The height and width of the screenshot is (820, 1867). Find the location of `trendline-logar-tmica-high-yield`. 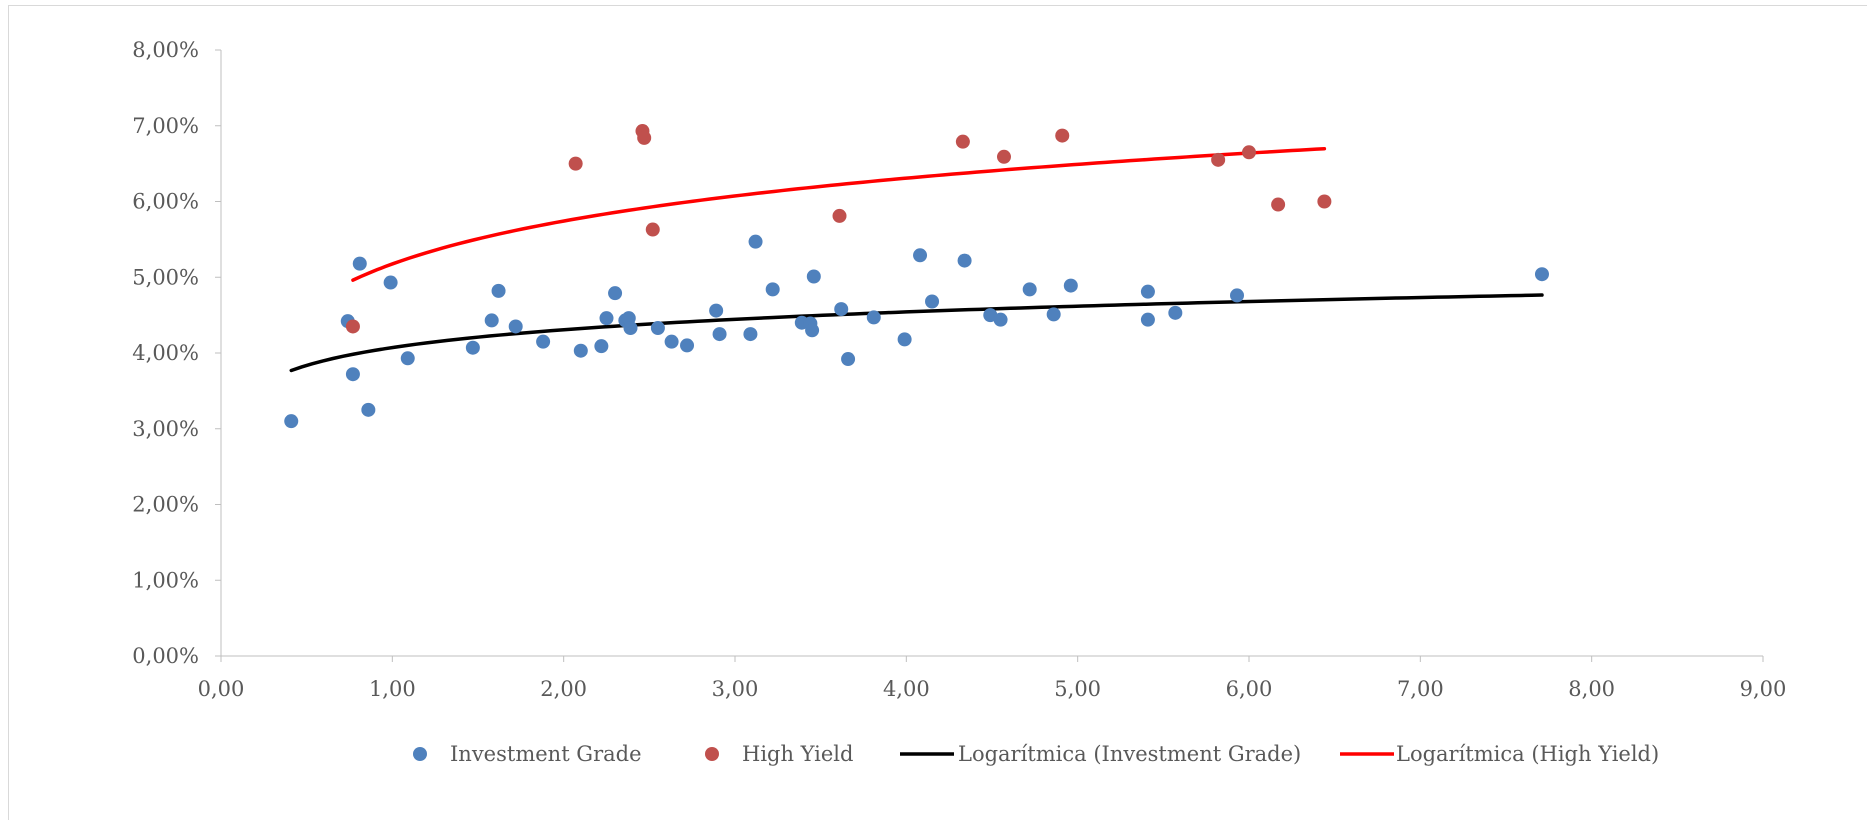

trendline-logar-tmica-high-yield is located at coordinates (839, 214).